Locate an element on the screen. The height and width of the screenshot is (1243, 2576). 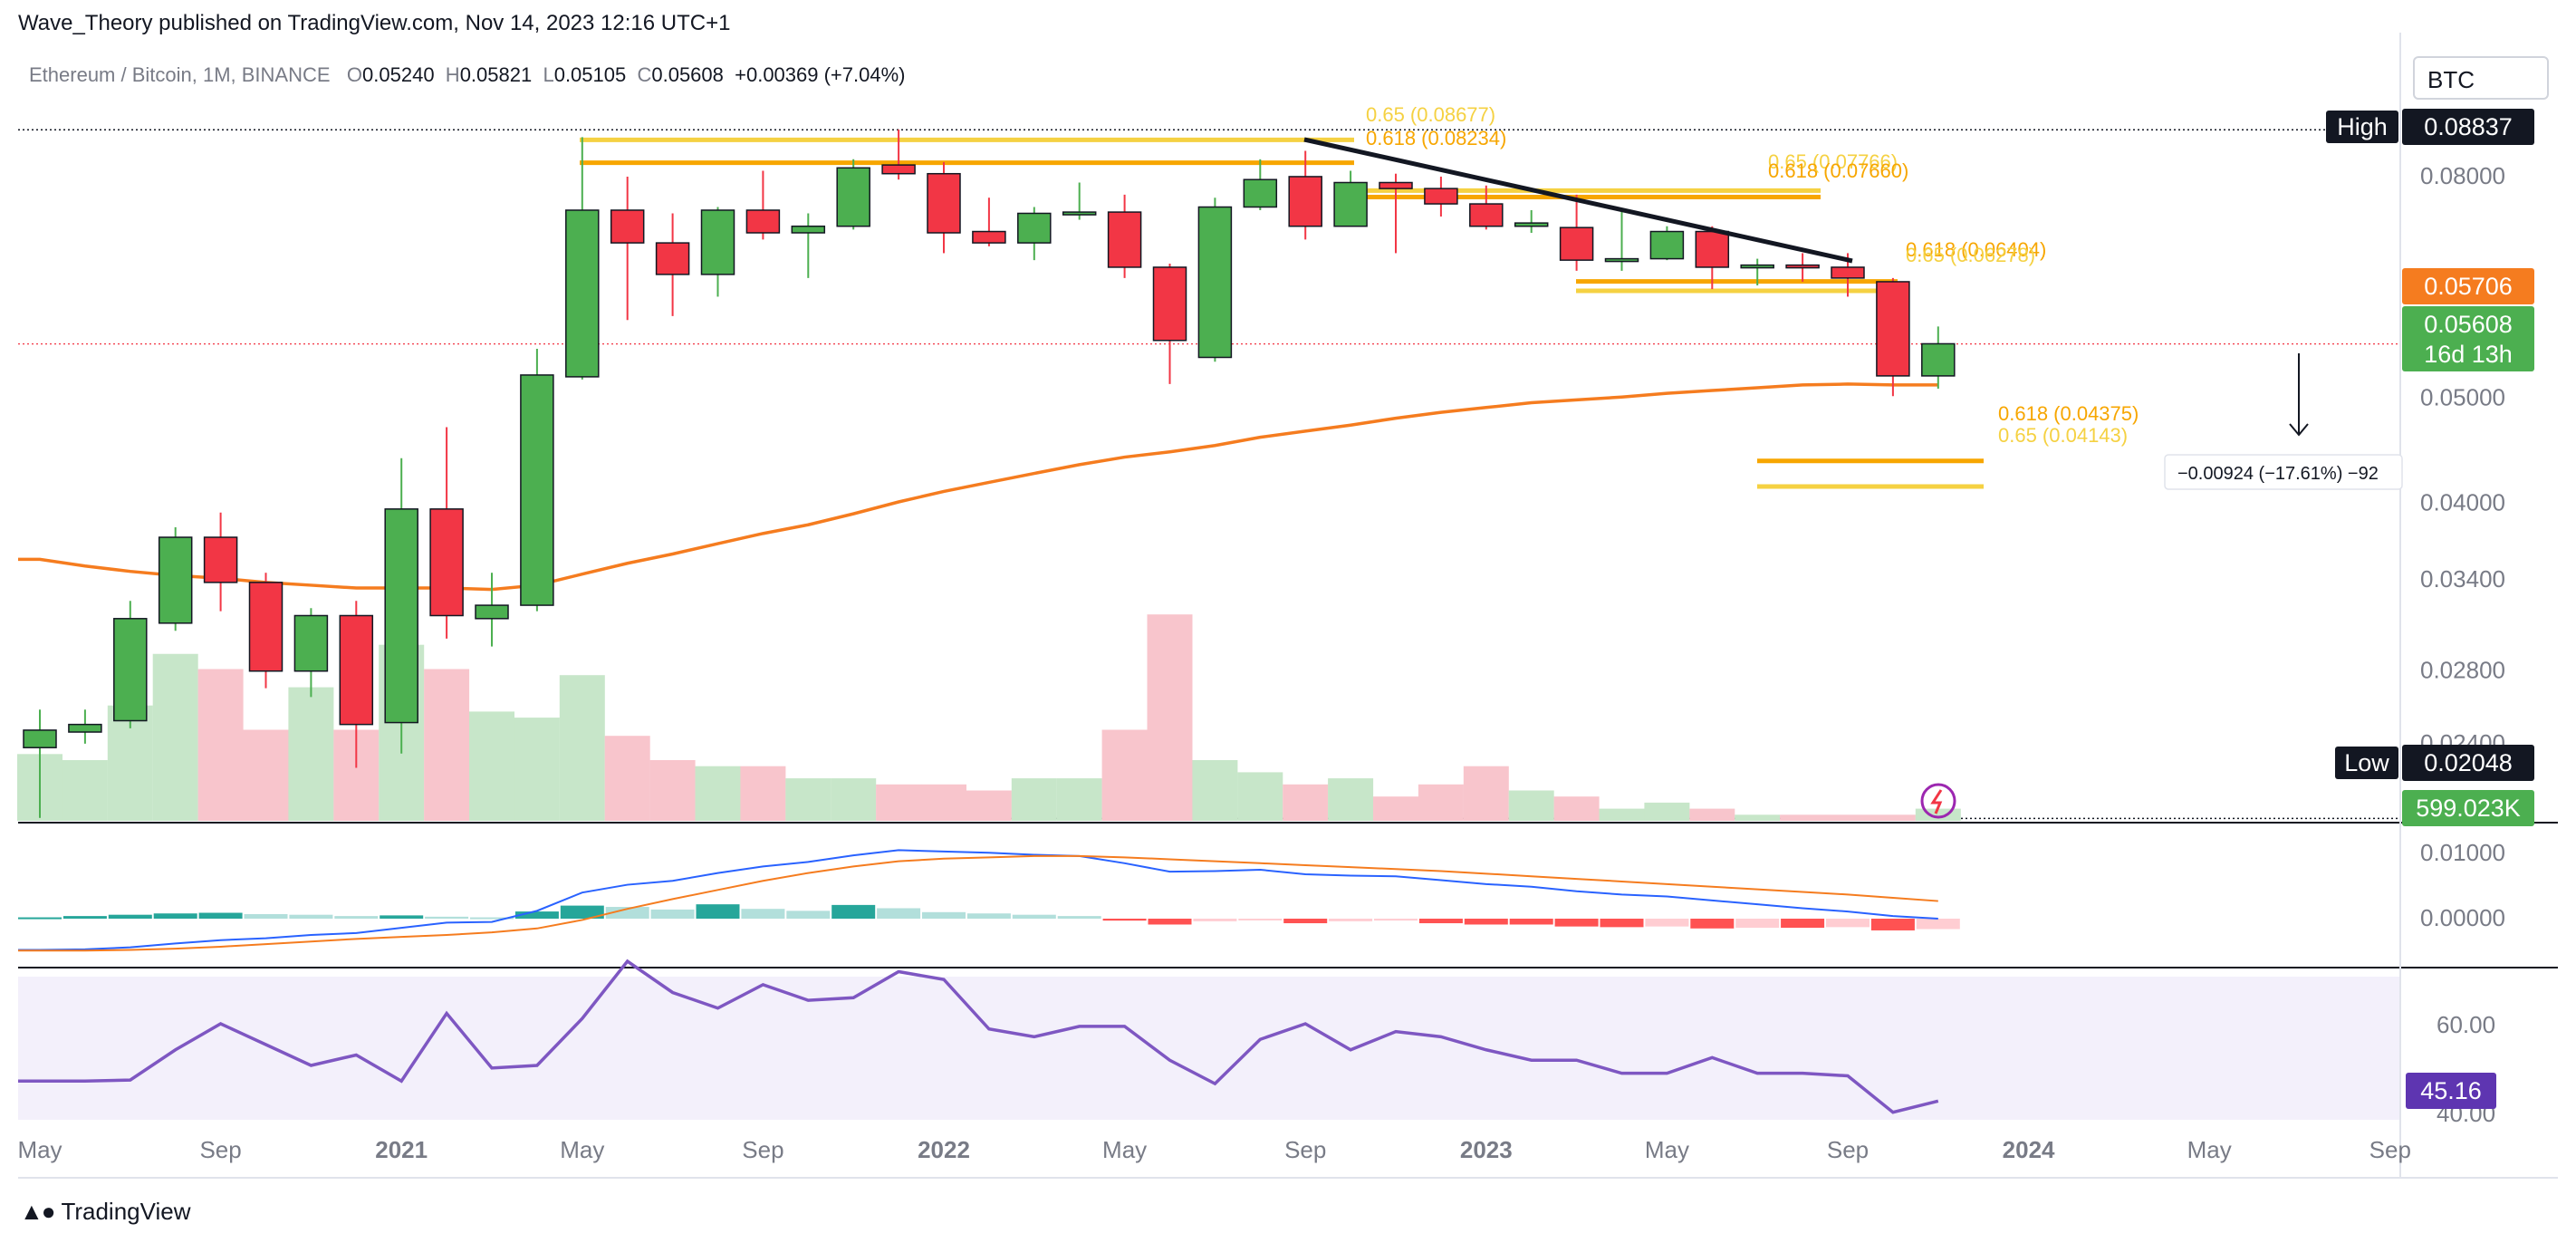
fib-level-label: 0.618 (0.06404) is located at coordinates (1976, 250).